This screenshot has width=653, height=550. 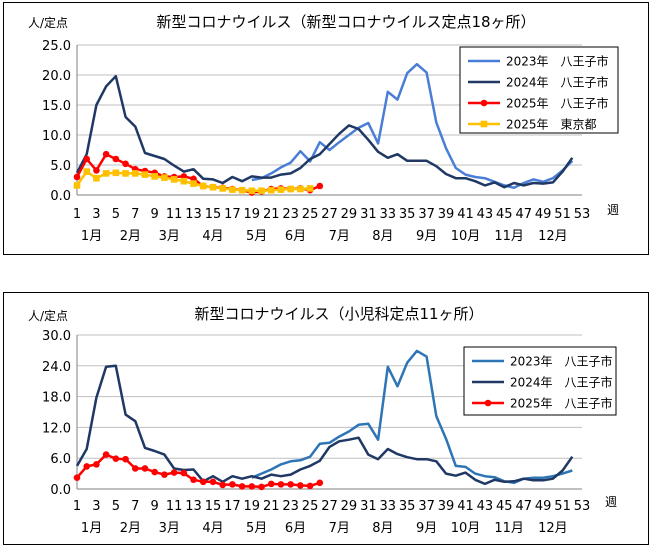 What do you see at coordinates (77, 214) in the screenshot?
I see `x-tick-label: 1` at bounding box center [77, 214].